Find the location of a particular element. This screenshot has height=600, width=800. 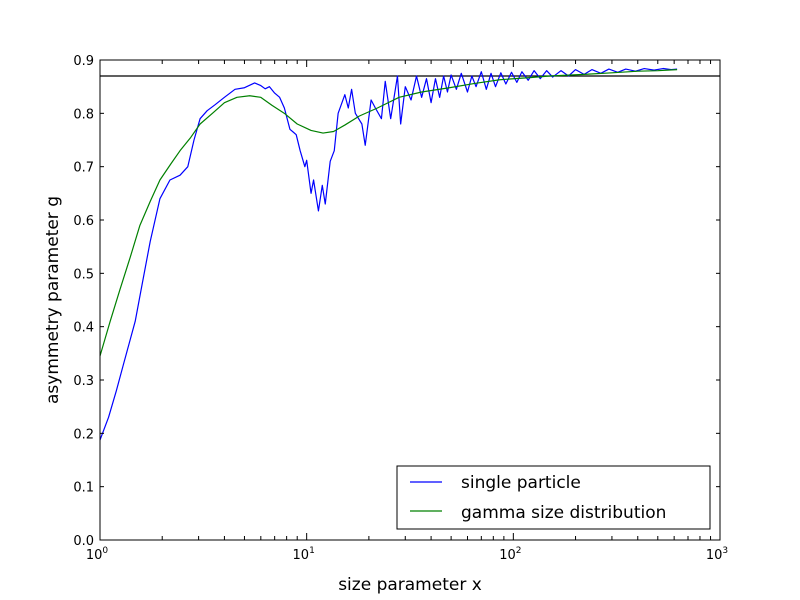

x-tick-label: 10¹ is located at coordinates (304, 554).